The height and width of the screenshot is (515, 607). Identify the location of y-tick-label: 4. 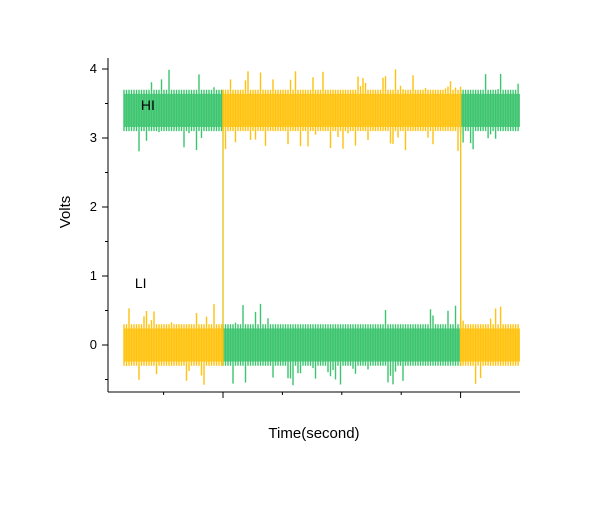
(93, 68).